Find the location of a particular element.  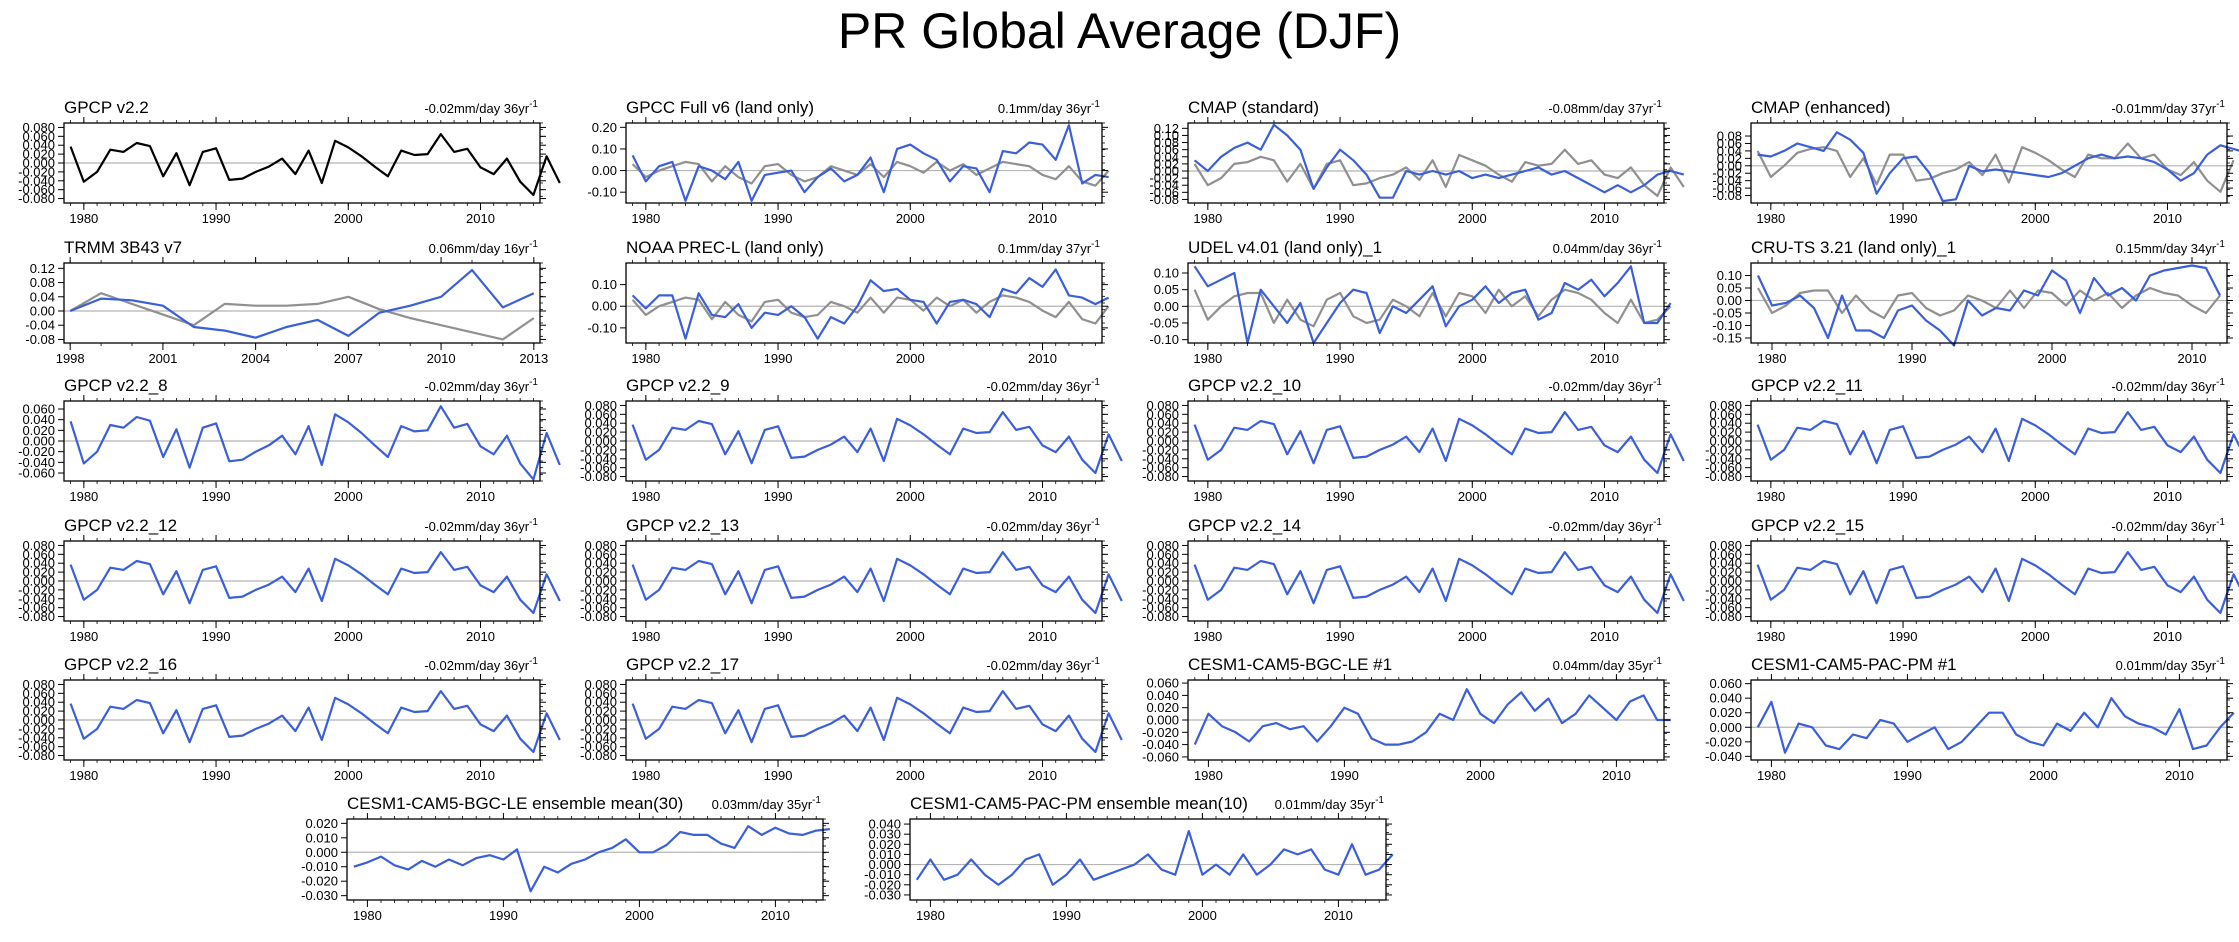

x-tick-label: 1998 is located at coordinates (70, 358).